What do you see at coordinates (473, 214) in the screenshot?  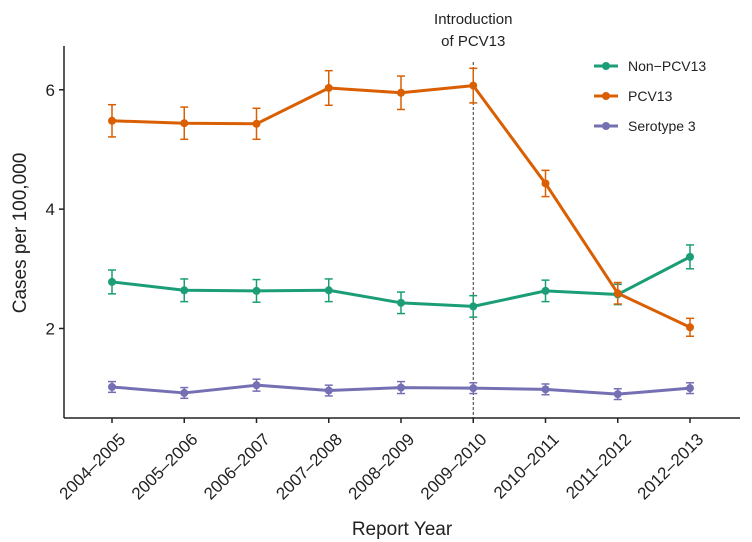 I see `annotation-layer: Introduction of PCV13` at bounding box center [473, 214].